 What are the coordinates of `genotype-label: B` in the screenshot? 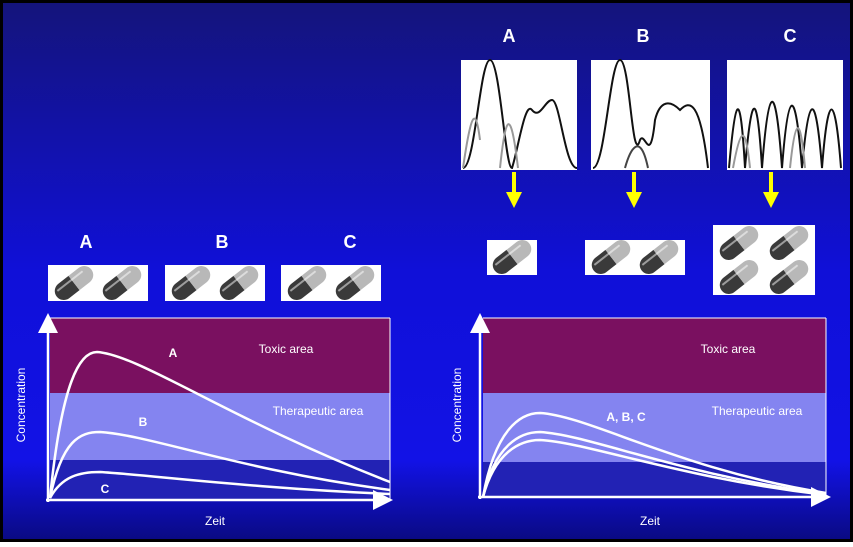 It's located at (643, 36).